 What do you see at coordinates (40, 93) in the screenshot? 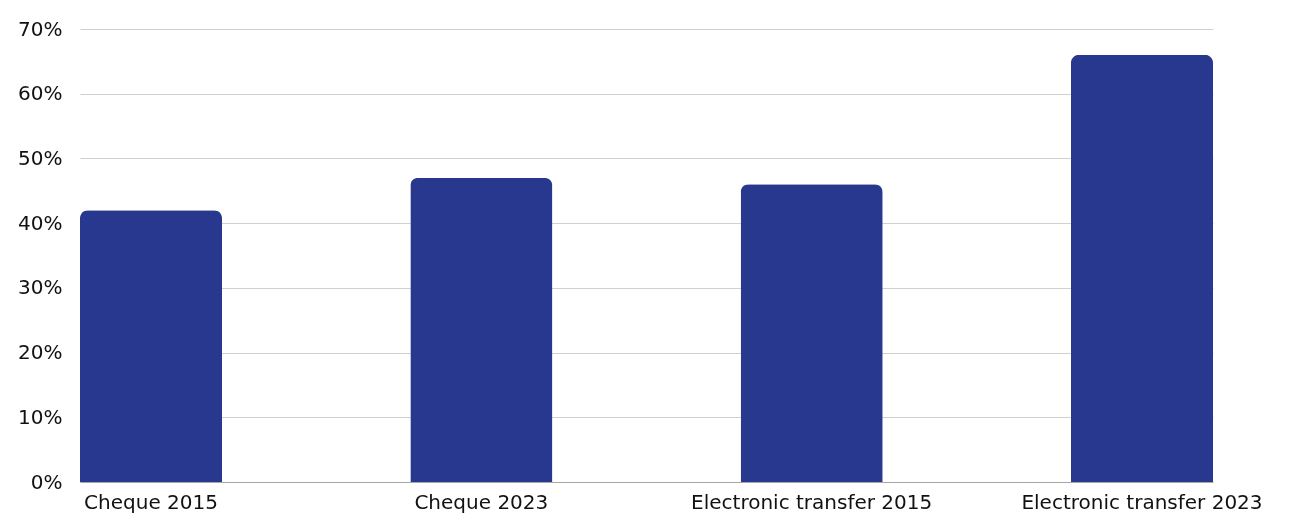
I see `y-tick-label: 60%` at bounding box center [40, 93].